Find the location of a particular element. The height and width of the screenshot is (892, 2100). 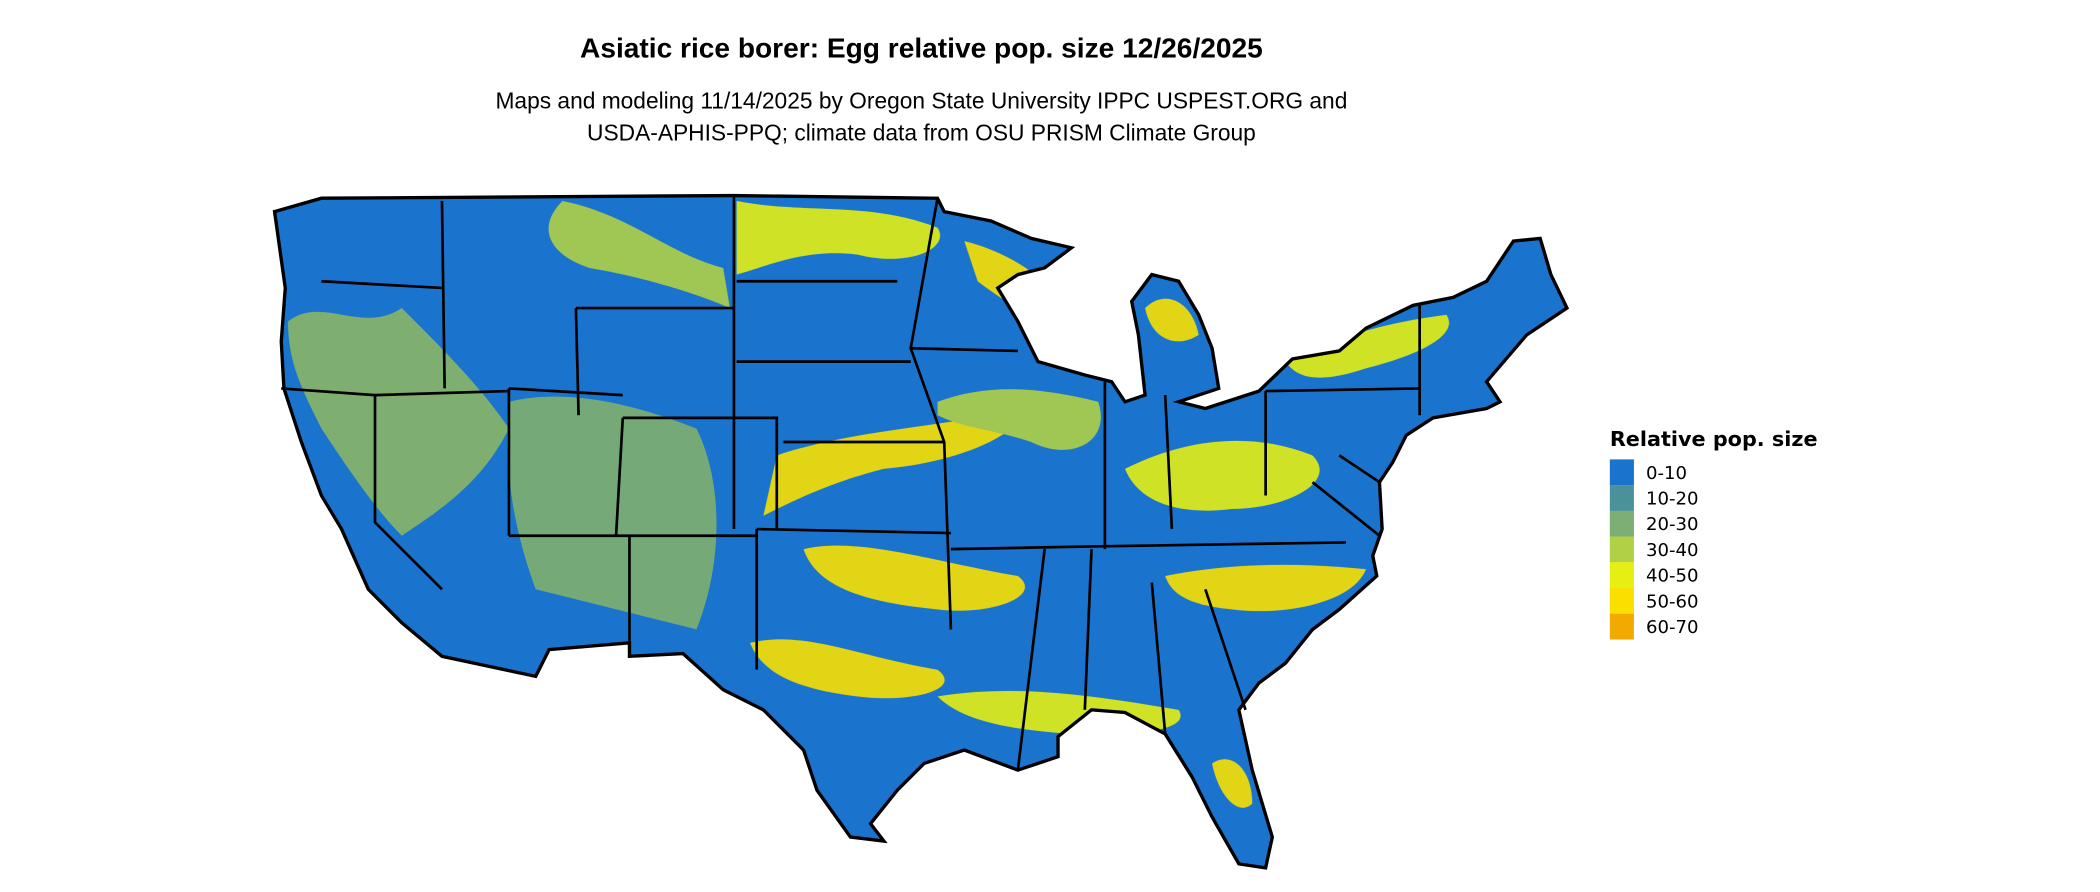

pop-area-southeast is located at coordinates (1266, 588).